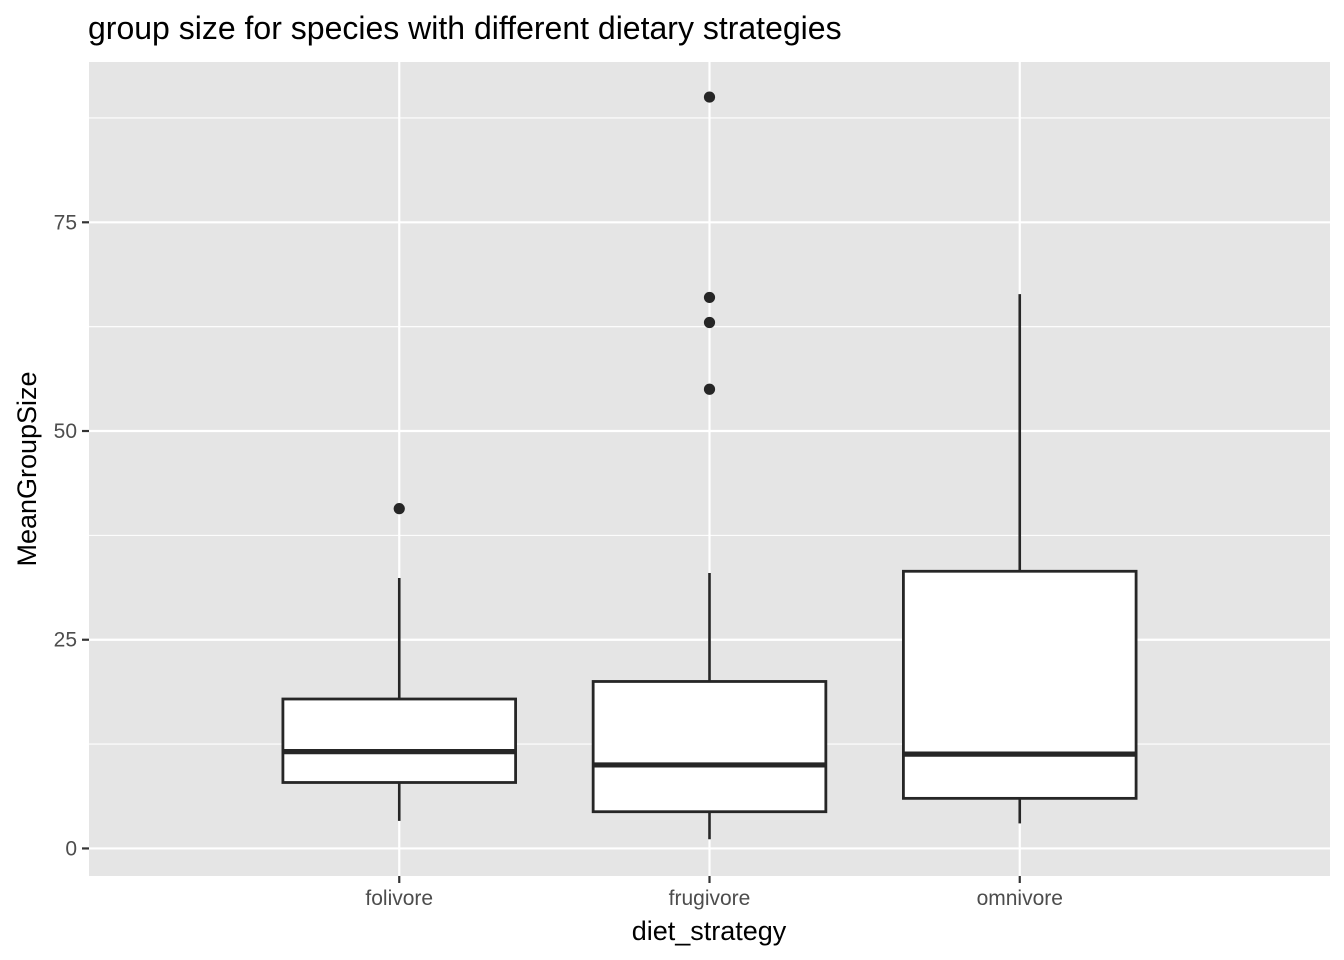  I want to click on x-tick-label: folivore, so click(399, 898).